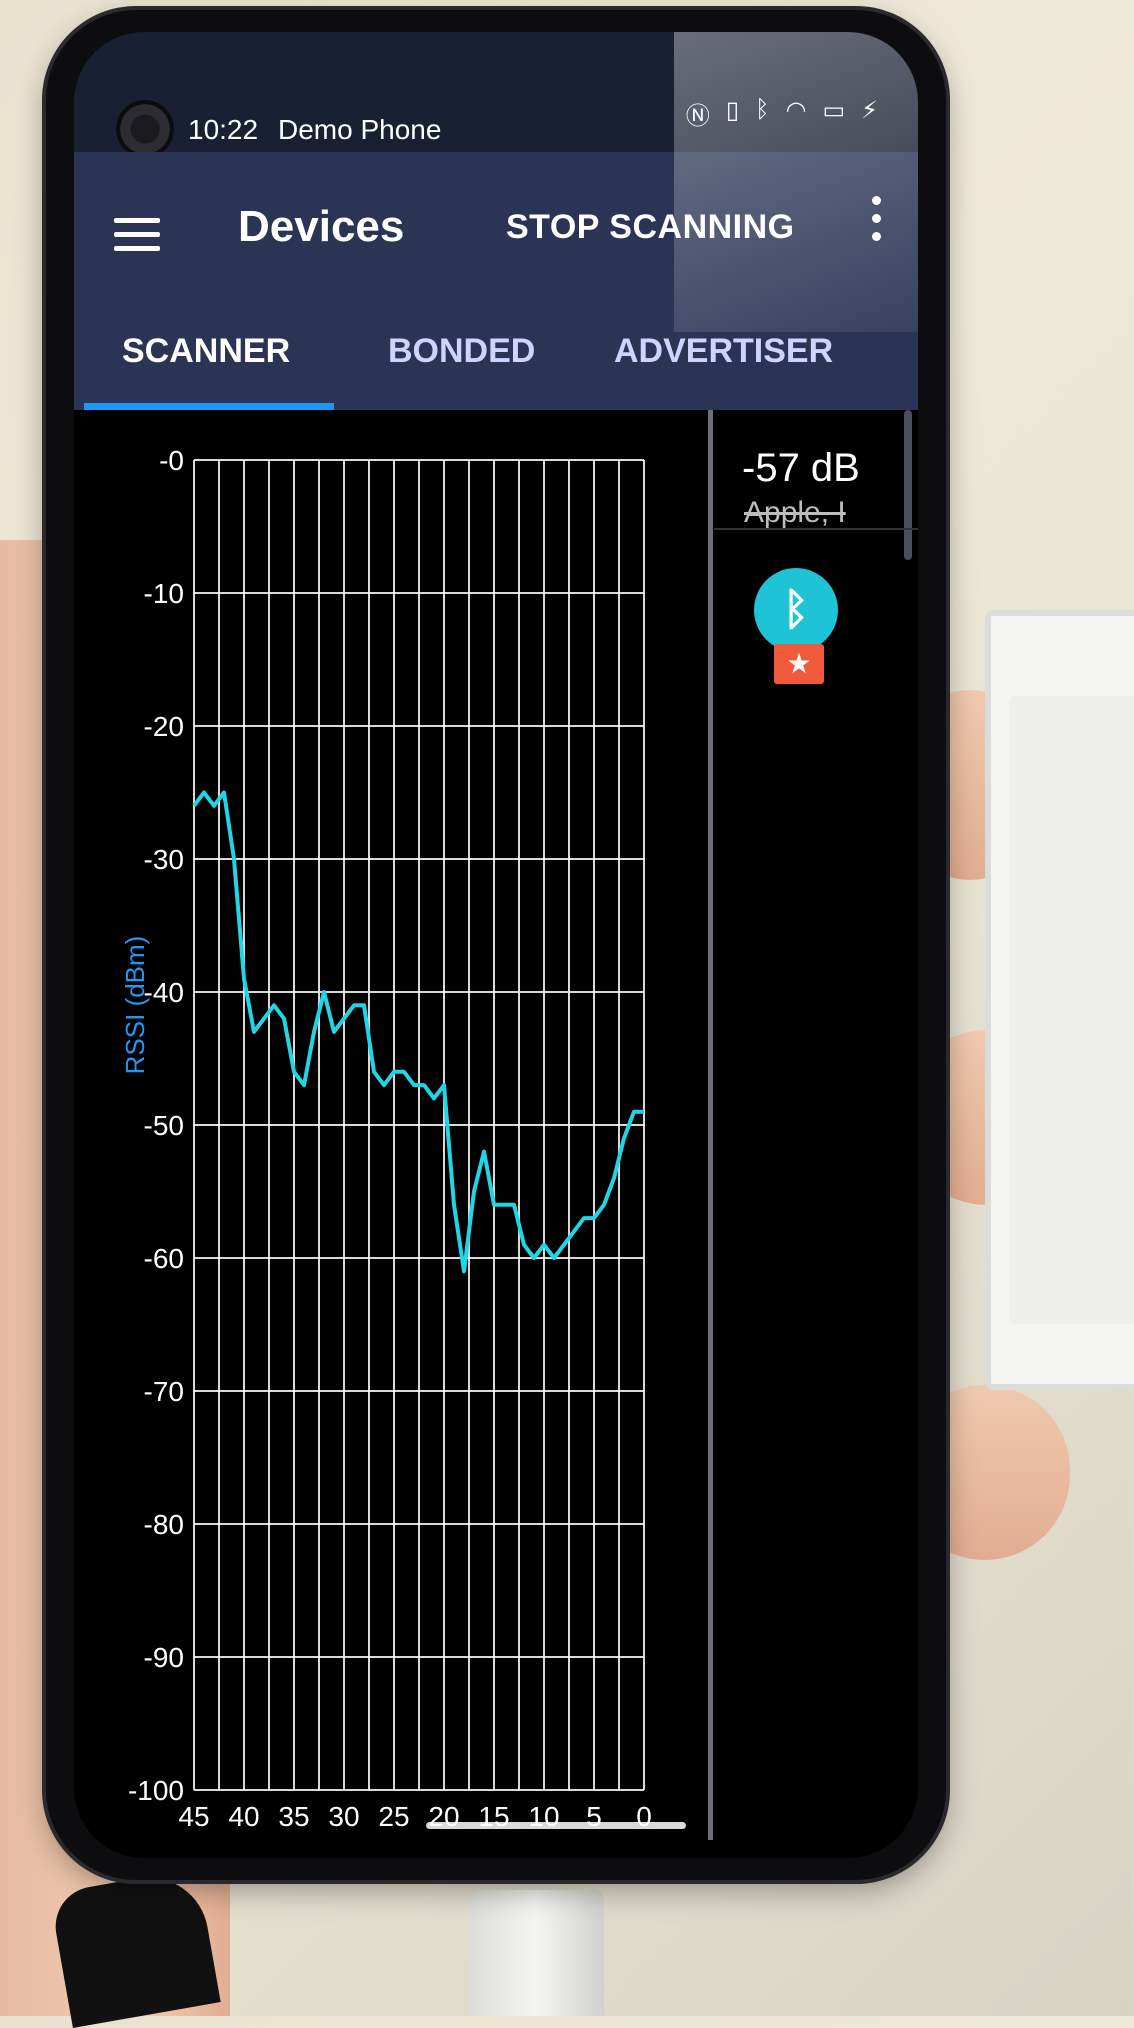 The width and height of the screenshot is (1134, 2028). Describe the element at coordinates (164, 1657) in the screenshot. I see `y-tick-label: -90` at that location.